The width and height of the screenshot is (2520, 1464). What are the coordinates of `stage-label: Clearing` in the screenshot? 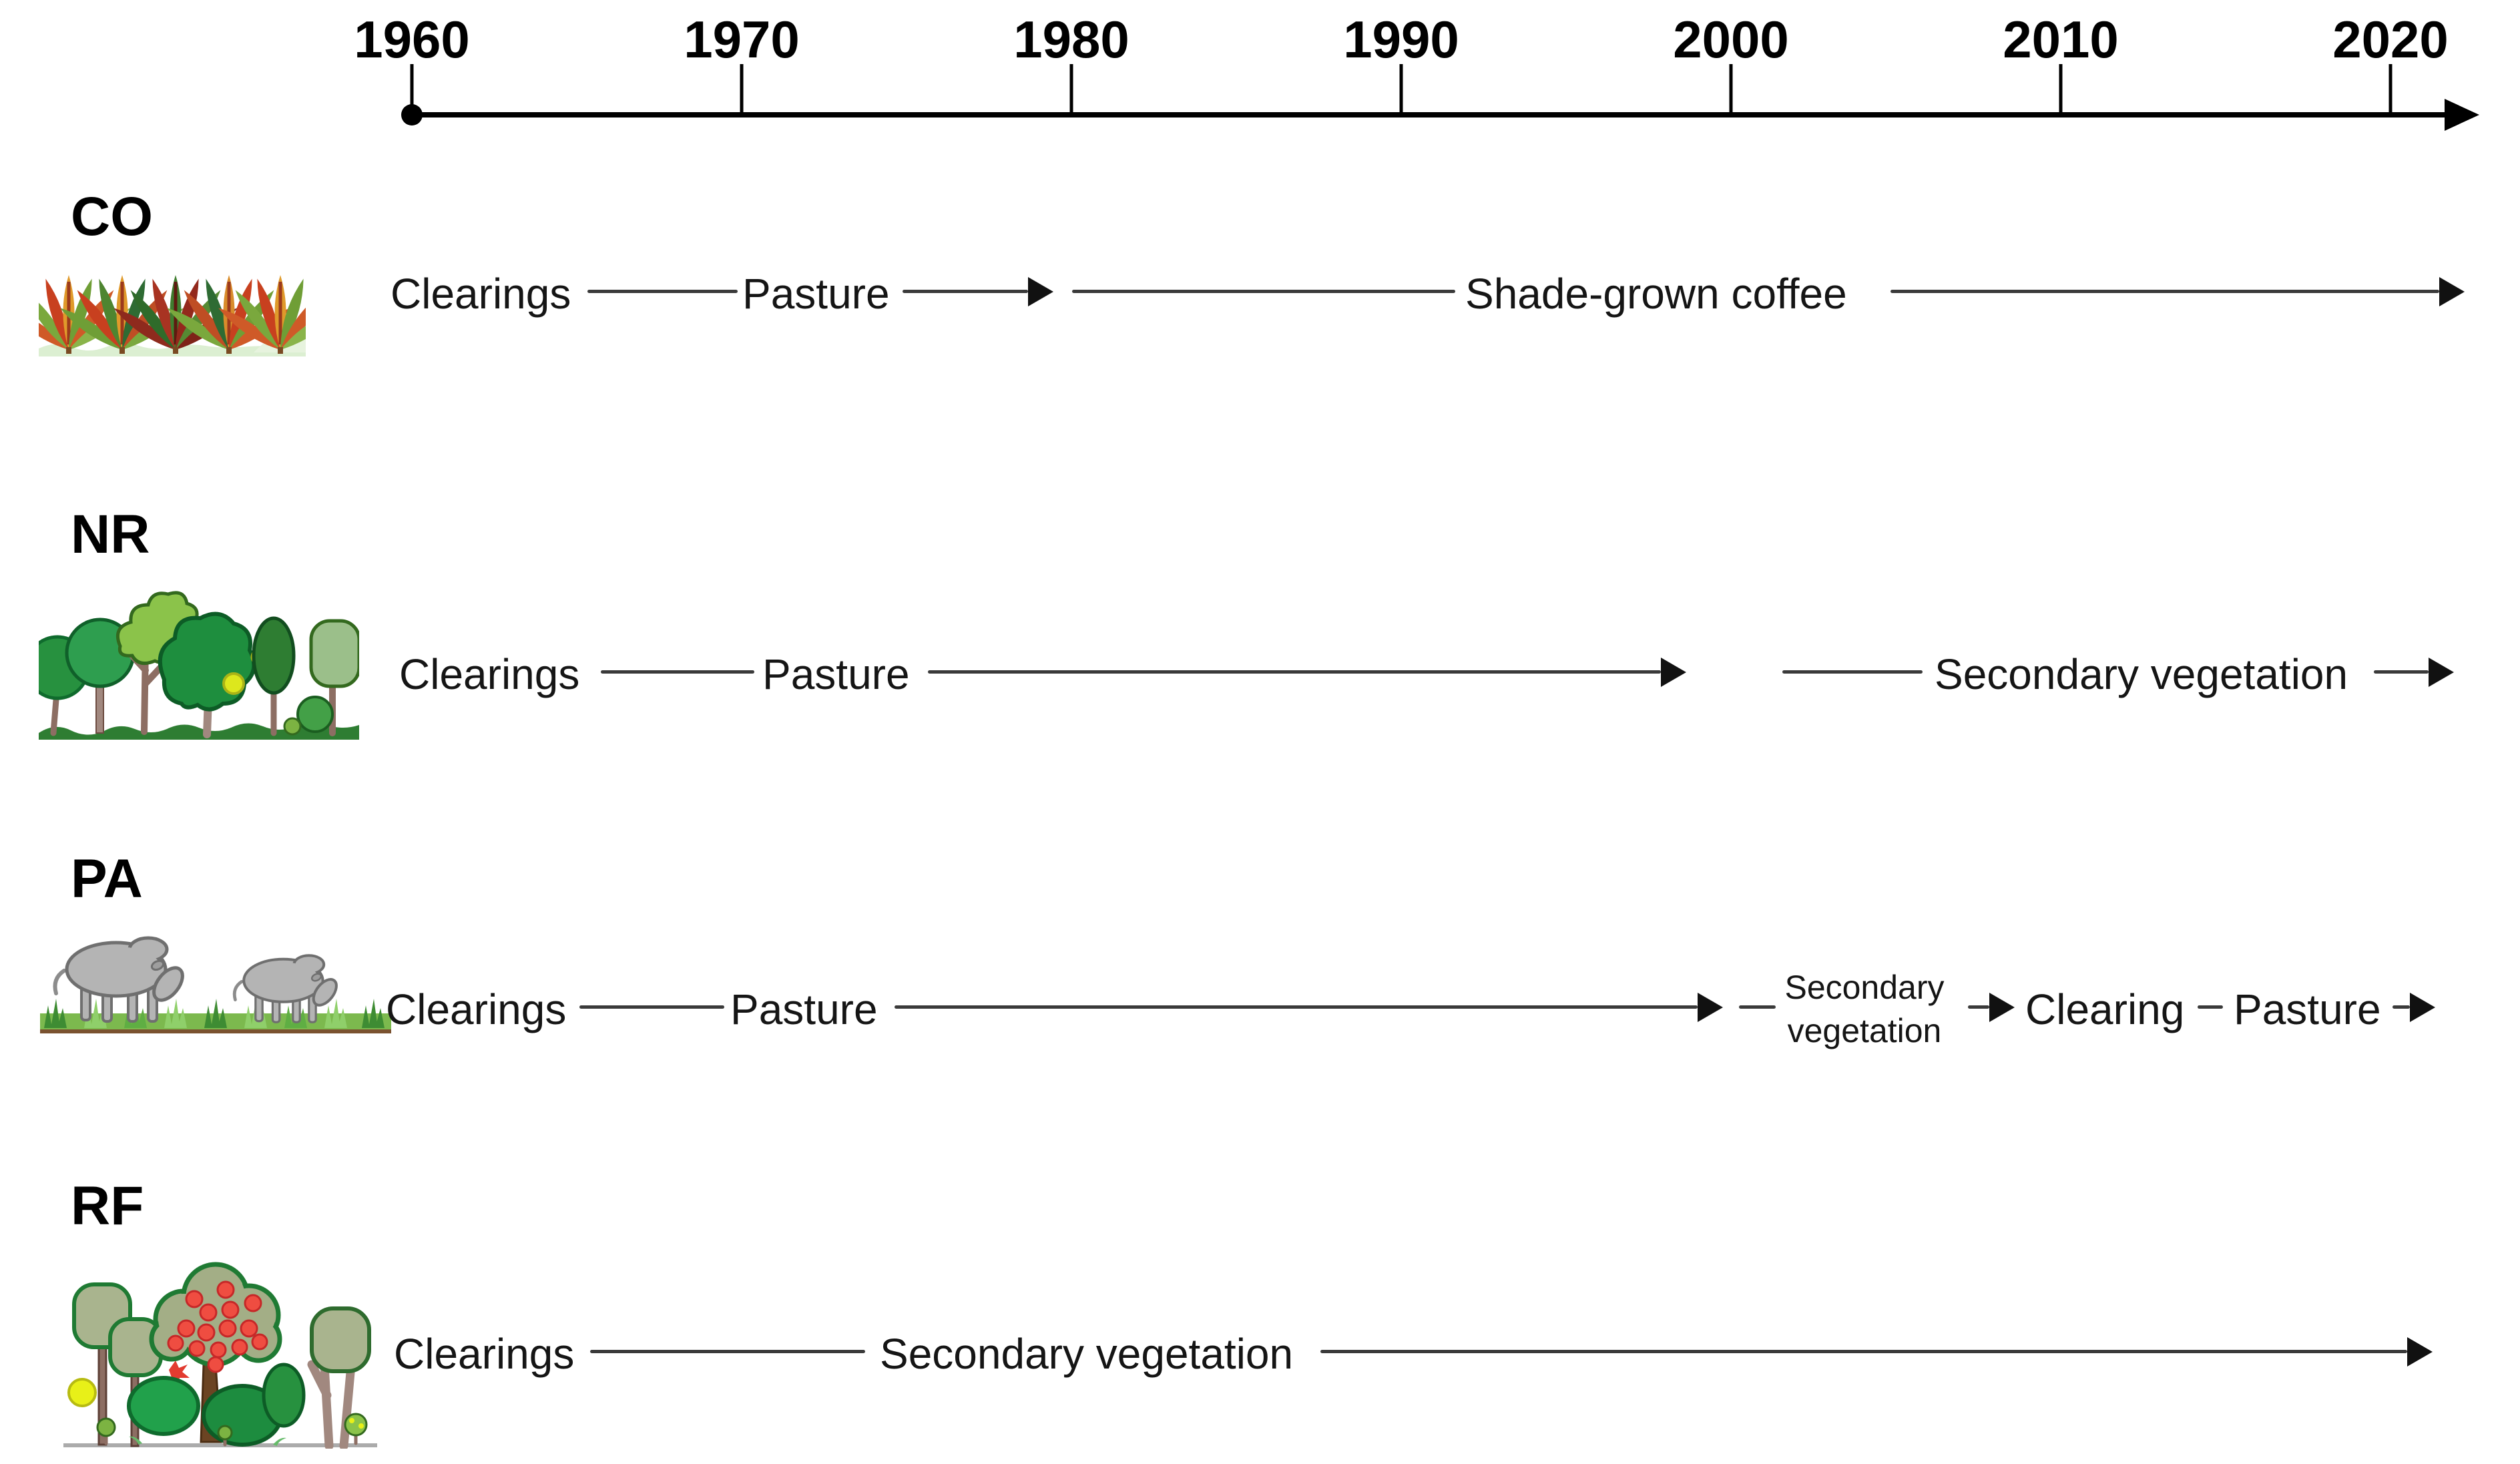 It's located at (2105, 1009).